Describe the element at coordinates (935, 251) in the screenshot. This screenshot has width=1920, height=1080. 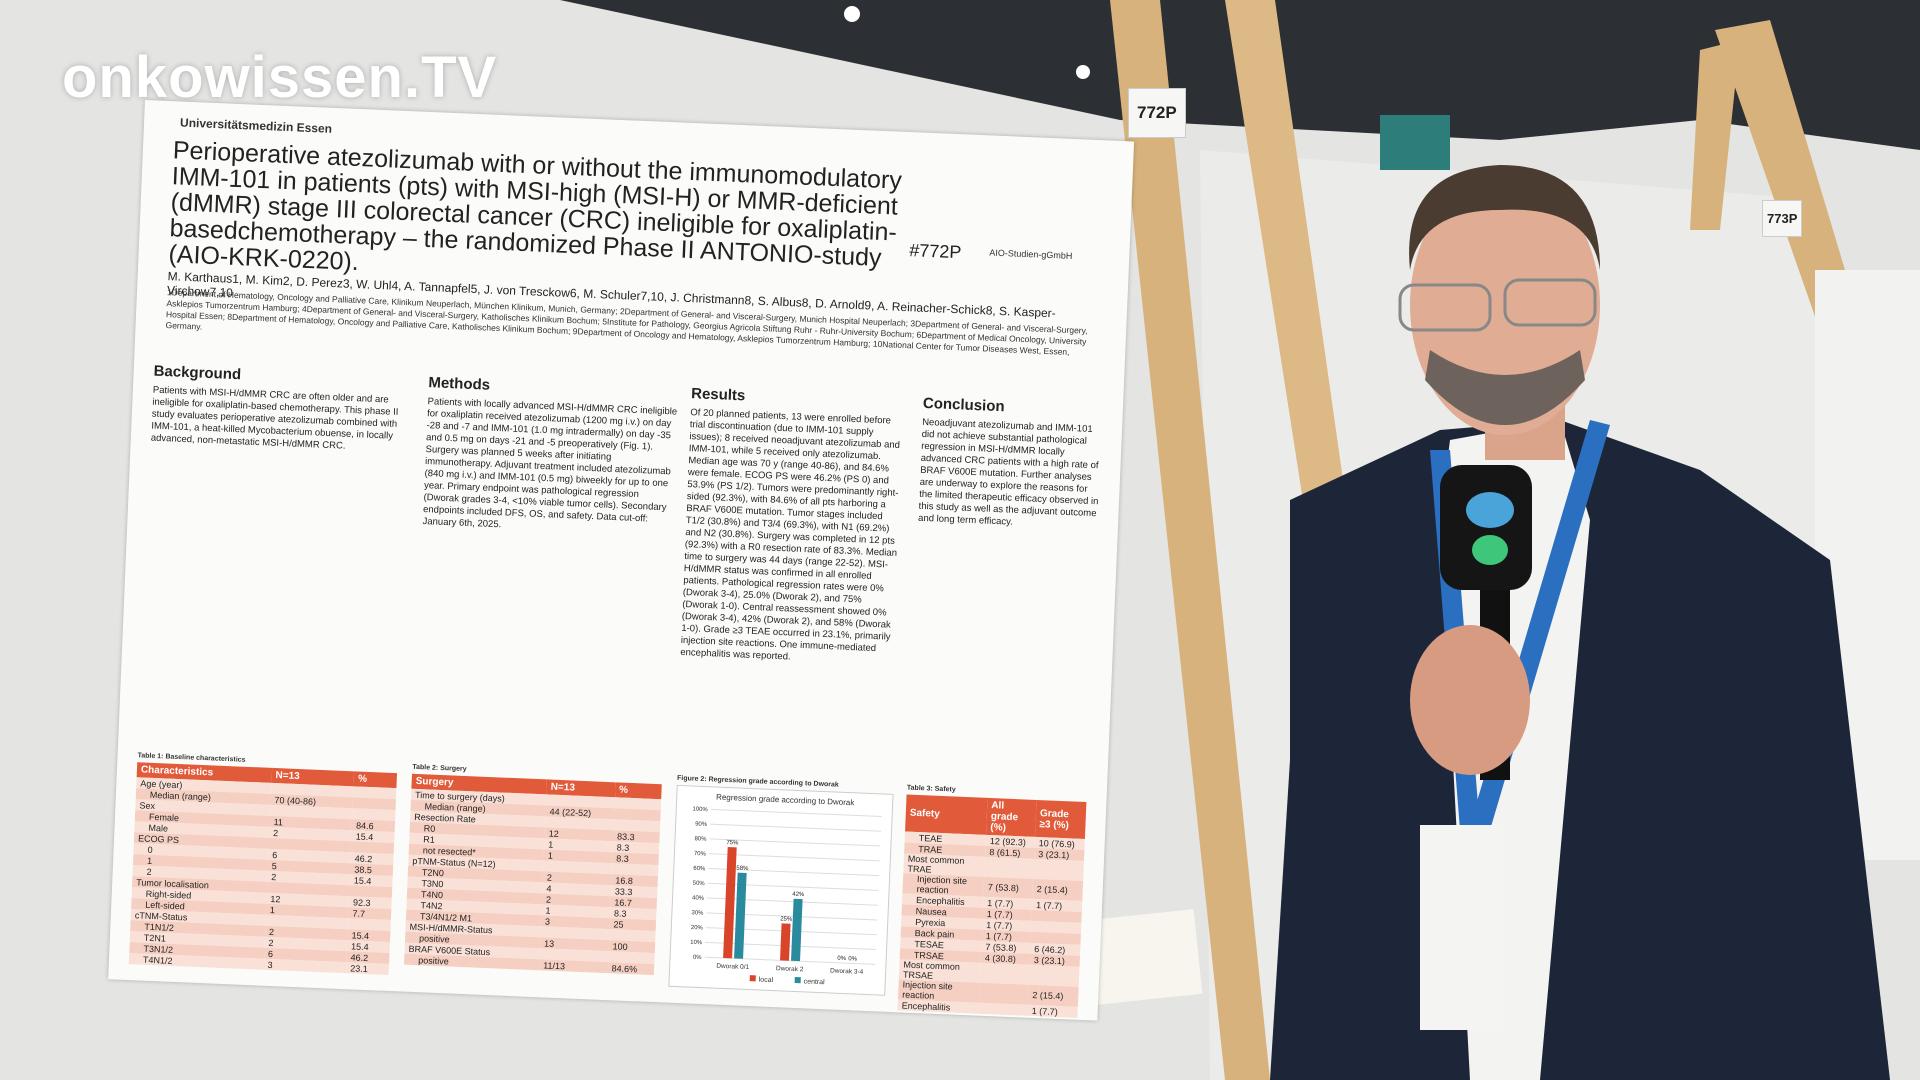
I see `poster-id: #772P` at that location.